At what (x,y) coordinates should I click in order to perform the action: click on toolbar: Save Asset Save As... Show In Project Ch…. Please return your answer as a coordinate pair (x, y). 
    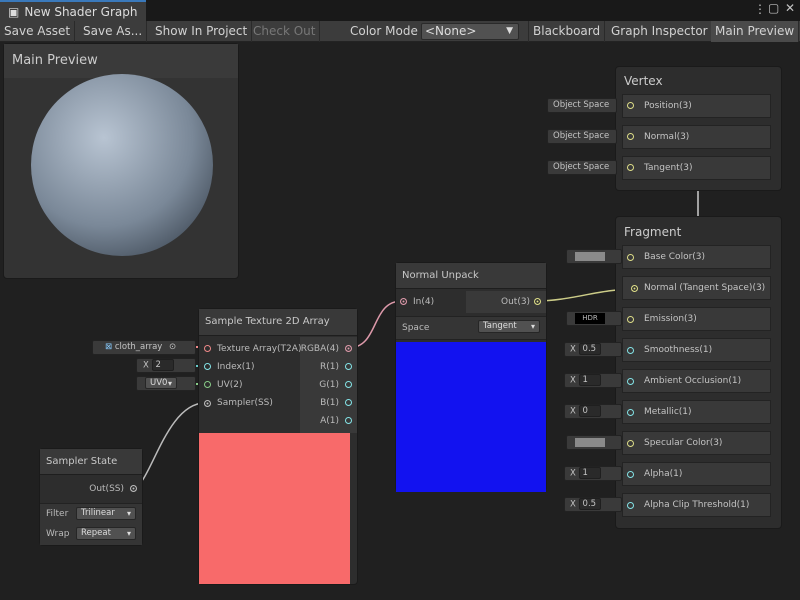
    Looking at the image, I should click on (400, 31).